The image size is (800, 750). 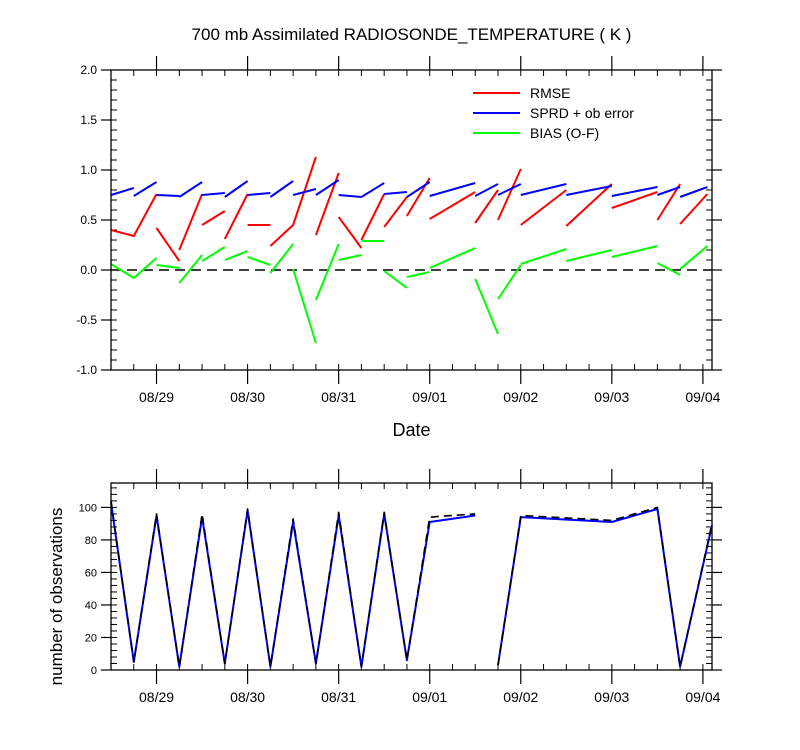 What do you see at coordinates (247, 697) in the screenshot?
I see `bottom-x-tick-label: 08/30` at bounding box center [247, 697].